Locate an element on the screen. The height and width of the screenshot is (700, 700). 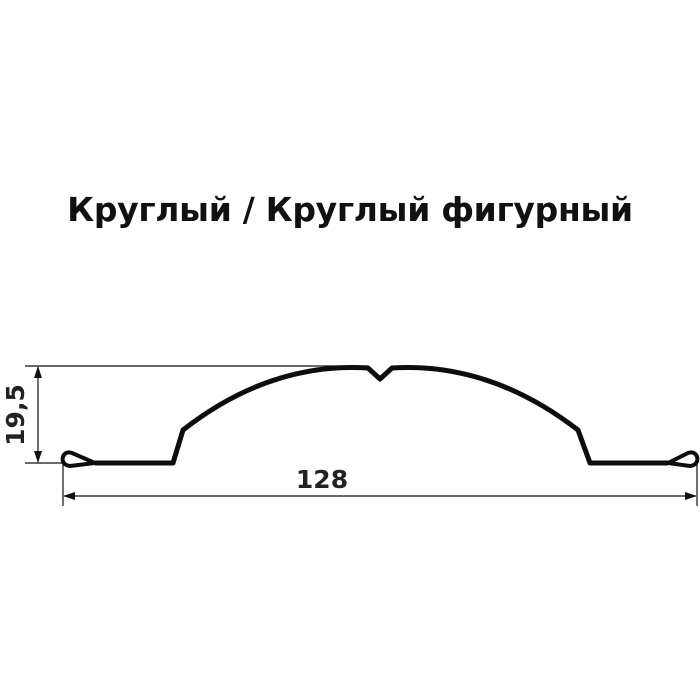
profile-outline is located at coordinates (381, 415).